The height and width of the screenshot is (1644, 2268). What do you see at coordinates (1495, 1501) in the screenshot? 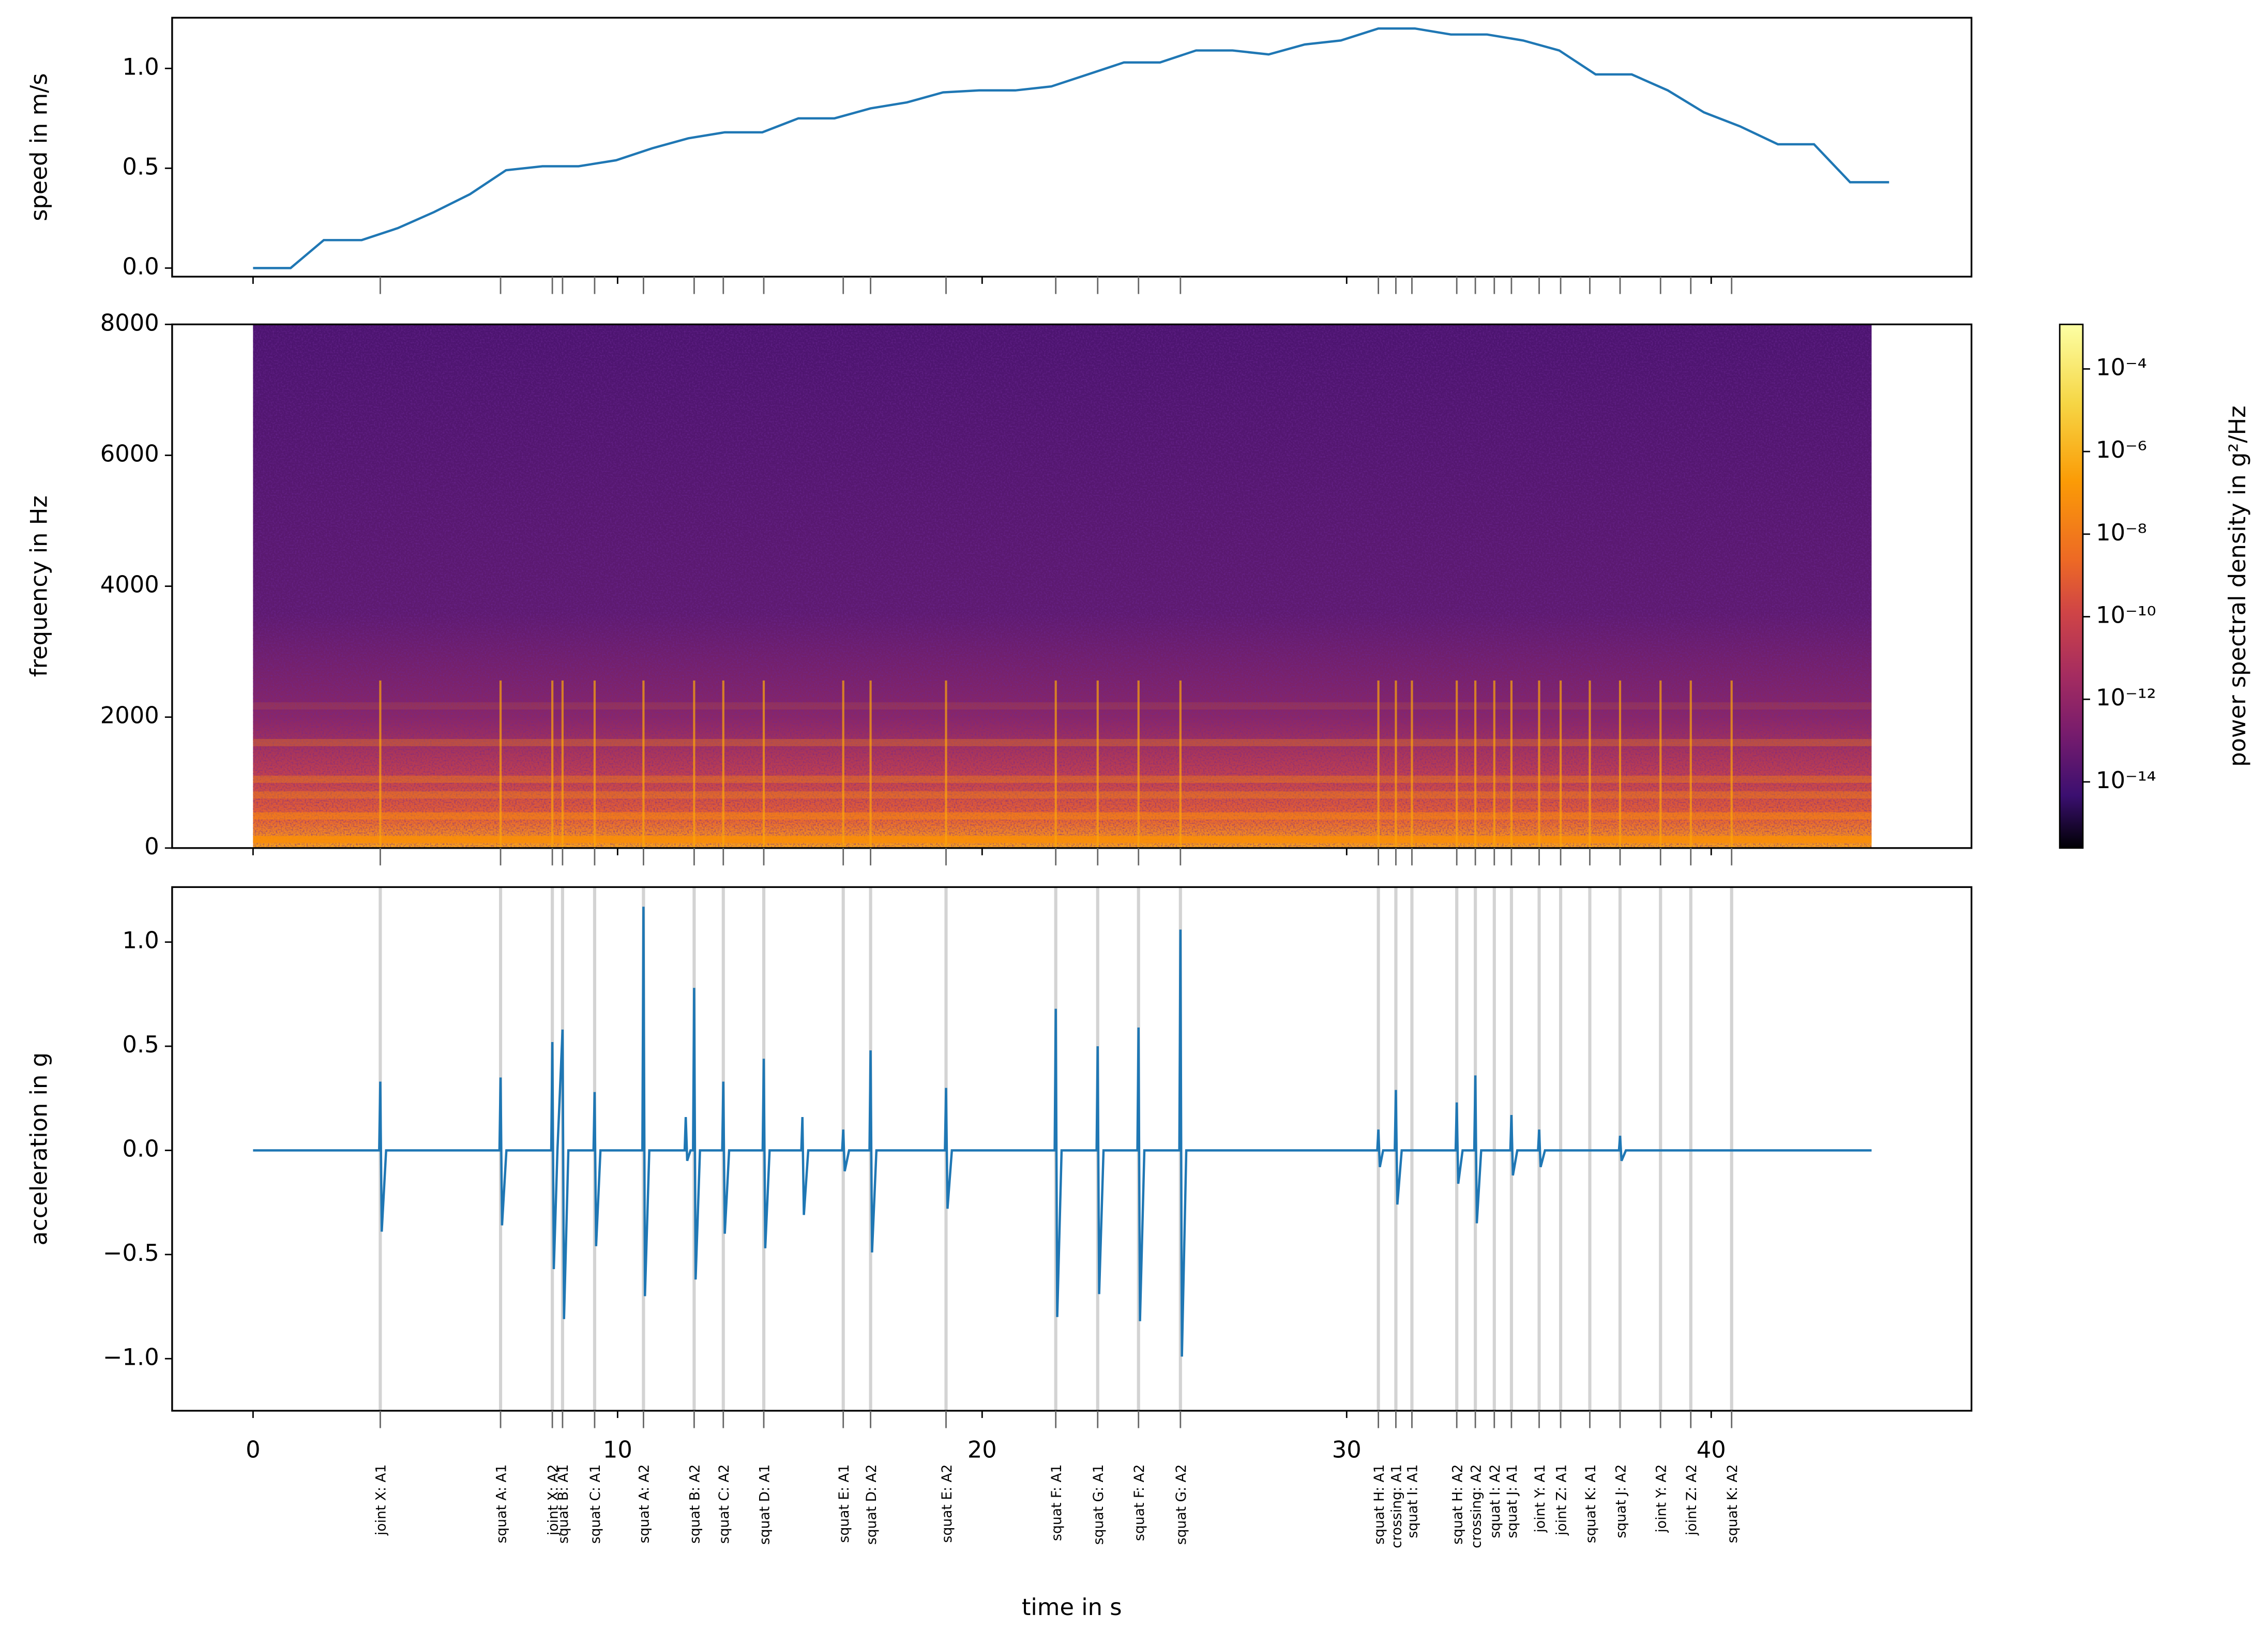
I see `event-label: squat I: A2` at bounding box center [1495, 1501].